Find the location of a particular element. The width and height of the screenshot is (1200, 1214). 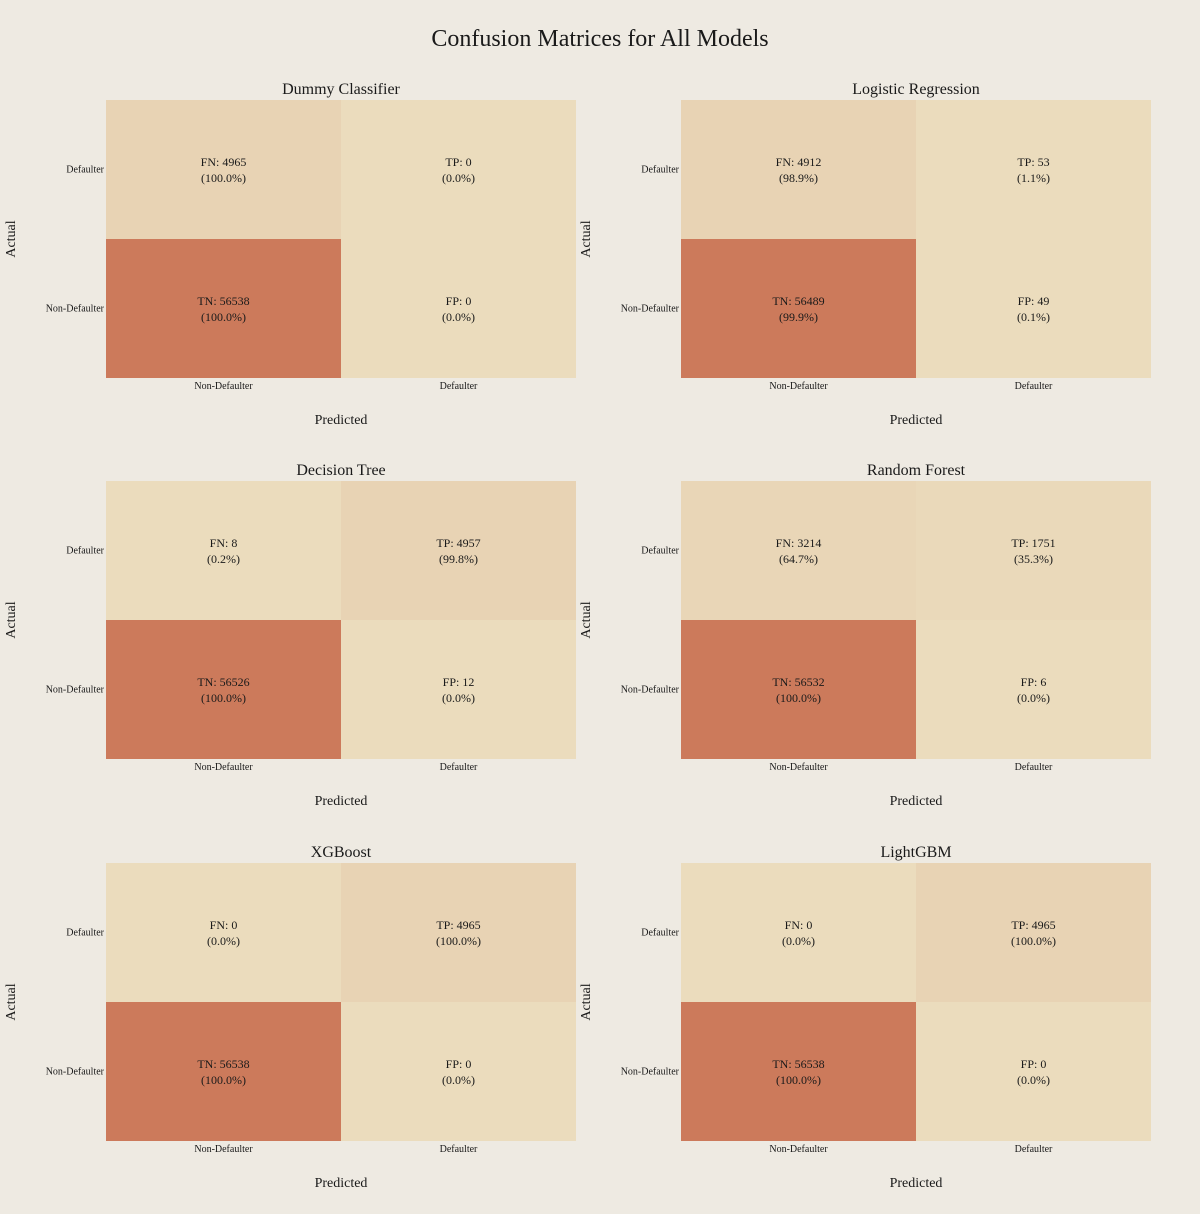

matrix-cell-tp: TP: 0 (0.0%) is located at coordinates (458, 169).